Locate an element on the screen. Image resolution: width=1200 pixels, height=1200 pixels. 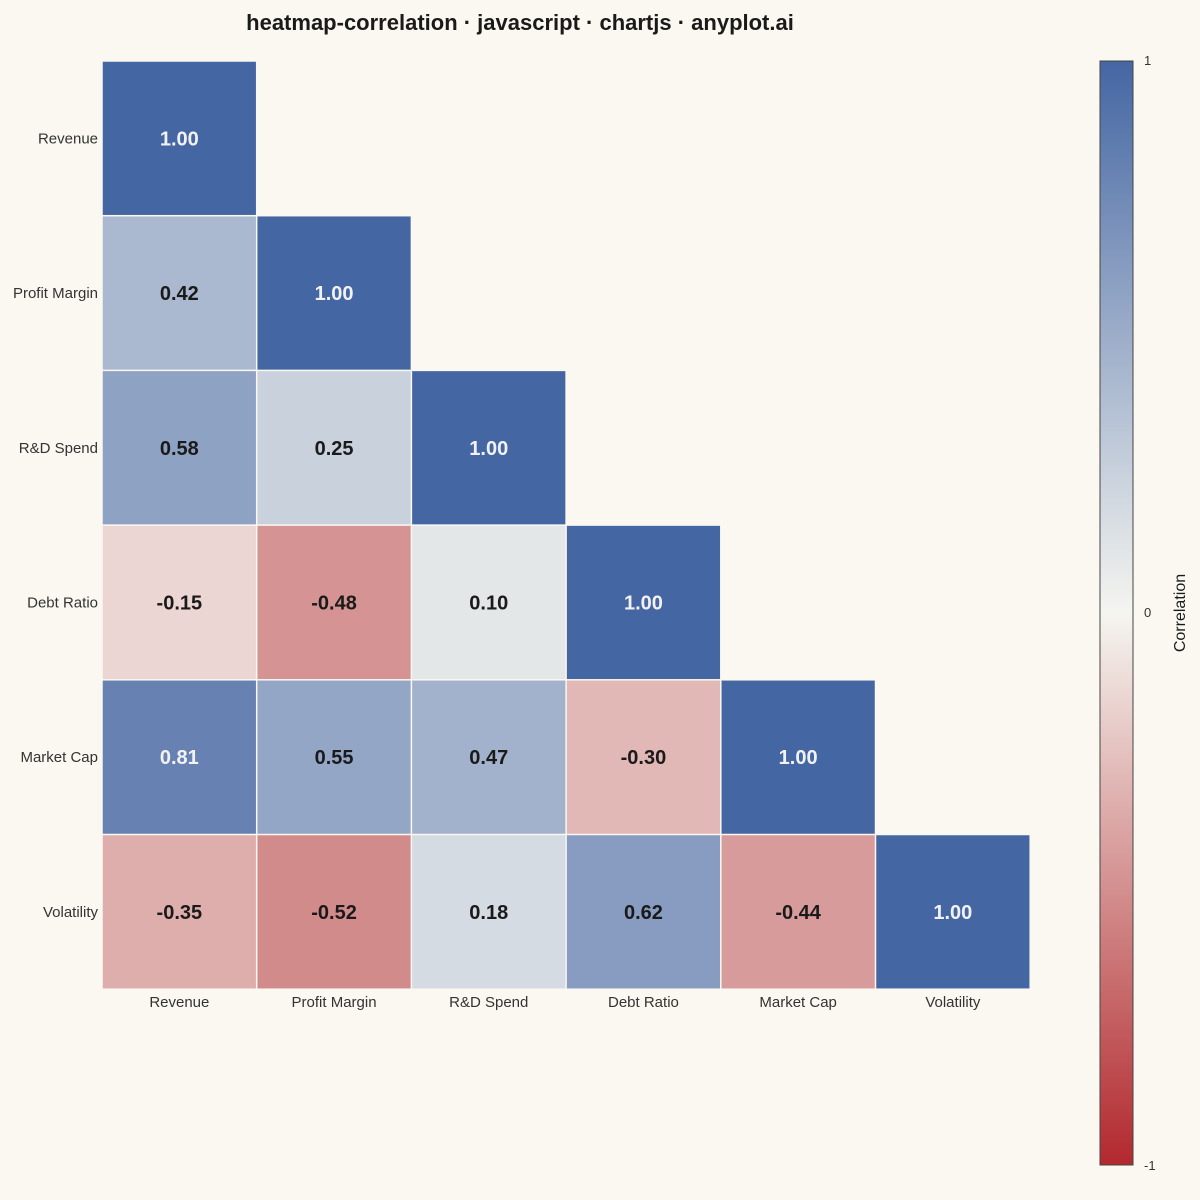
heatmap-cell-value: 0.10 is located at coordinates (488, 603).